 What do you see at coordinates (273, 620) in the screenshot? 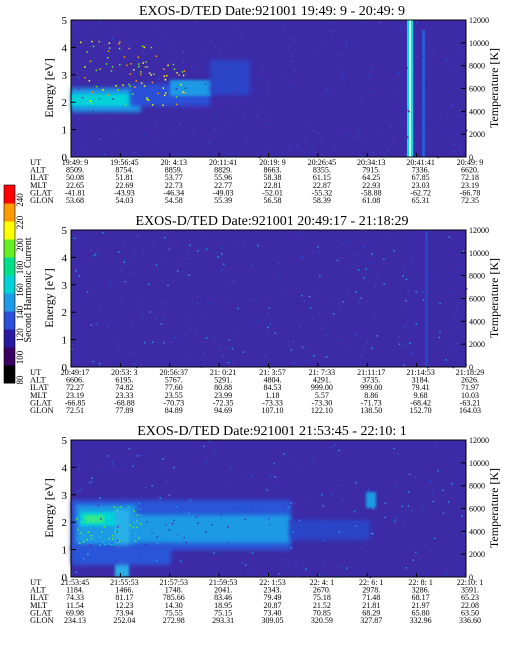
I see `orbit-value: 309.05` at bounding box center [273, 620].